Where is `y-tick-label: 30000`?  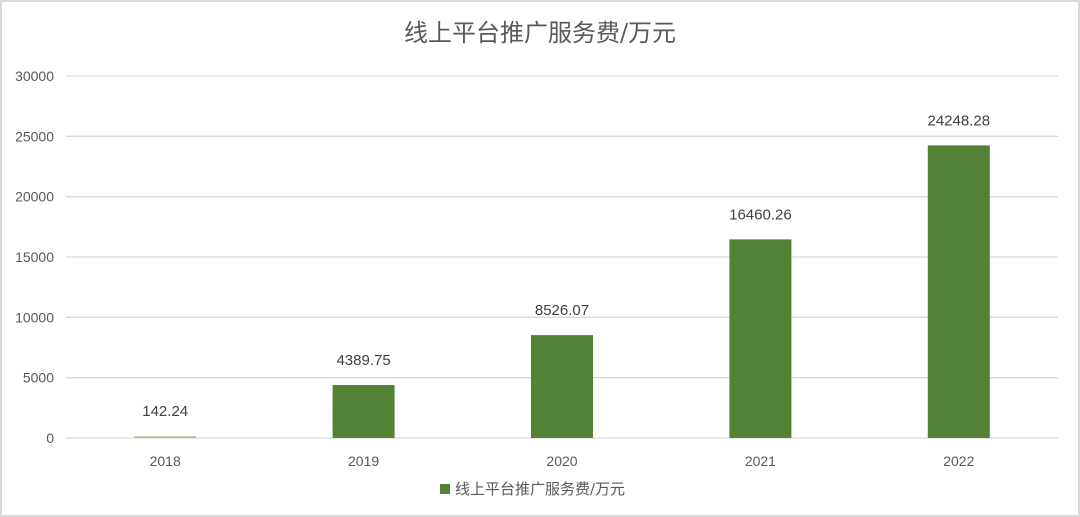 y-tick-label: 30000 is located at coordinates (34, 76).